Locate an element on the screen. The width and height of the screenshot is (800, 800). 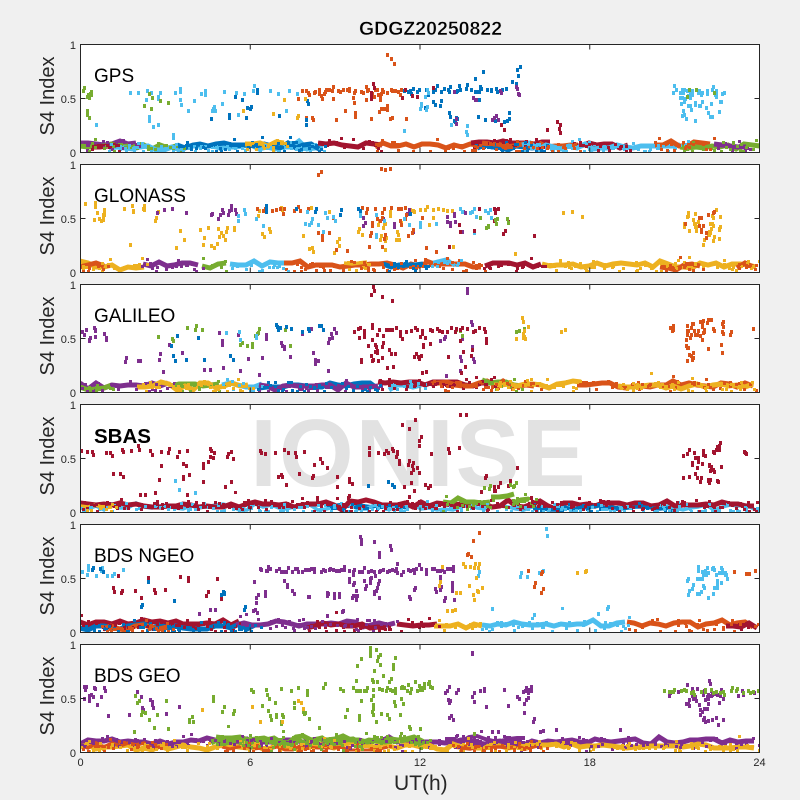
svg-text: 24 is located at coordinates (759, 763).